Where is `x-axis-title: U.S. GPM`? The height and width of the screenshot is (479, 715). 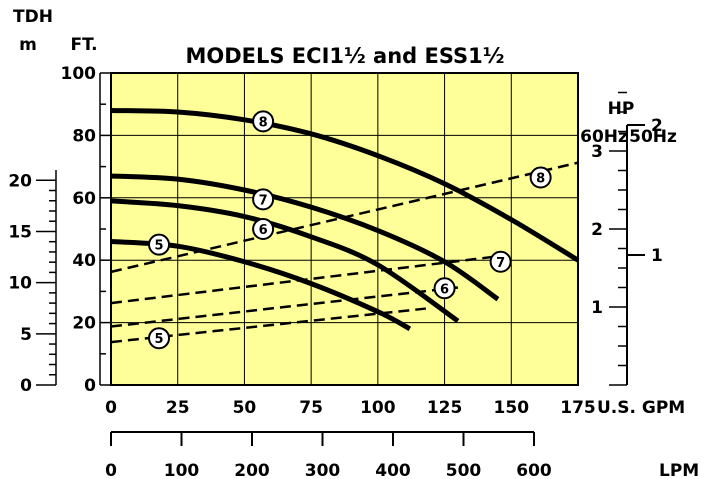
x-axis-title: U.S. GPM is located at coordinates (641, 408).